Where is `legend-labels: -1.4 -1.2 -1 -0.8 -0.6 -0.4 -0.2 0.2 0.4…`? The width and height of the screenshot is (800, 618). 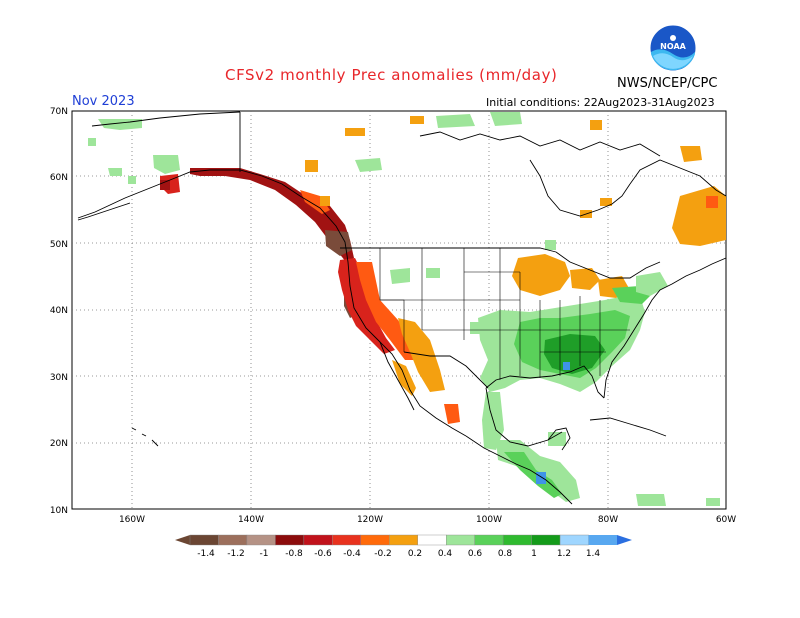
legend-labels: -1.4 -1.2 -1 -0.8 -0.6 -0.4 -0.2 0.2 0.4… is located at coordinates (398, 554).